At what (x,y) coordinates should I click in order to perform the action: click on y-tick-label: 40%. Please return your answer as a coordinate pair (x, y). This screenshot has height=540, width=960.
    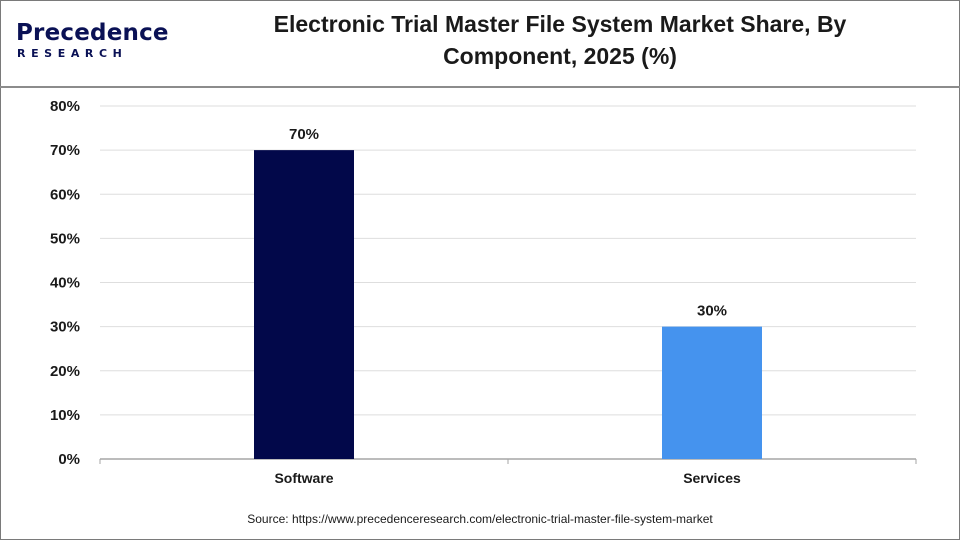
    Looking at the image, I should click on (65, 283).